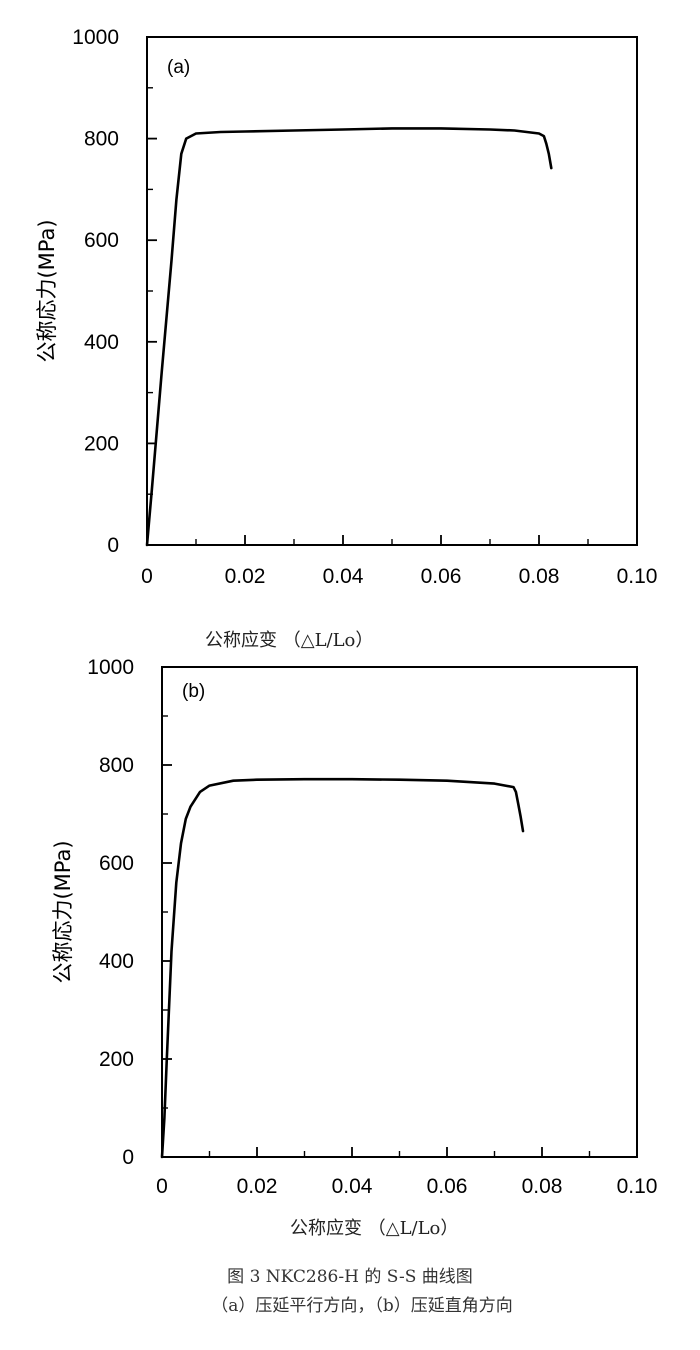 The width and height of the screenshot is (700, 1350). What do you see at coordinates (63, 911) in the screenshot?
I see `chart-b-y-axis-label: 公称応力(MPa)` at bounding box center [63, 911].